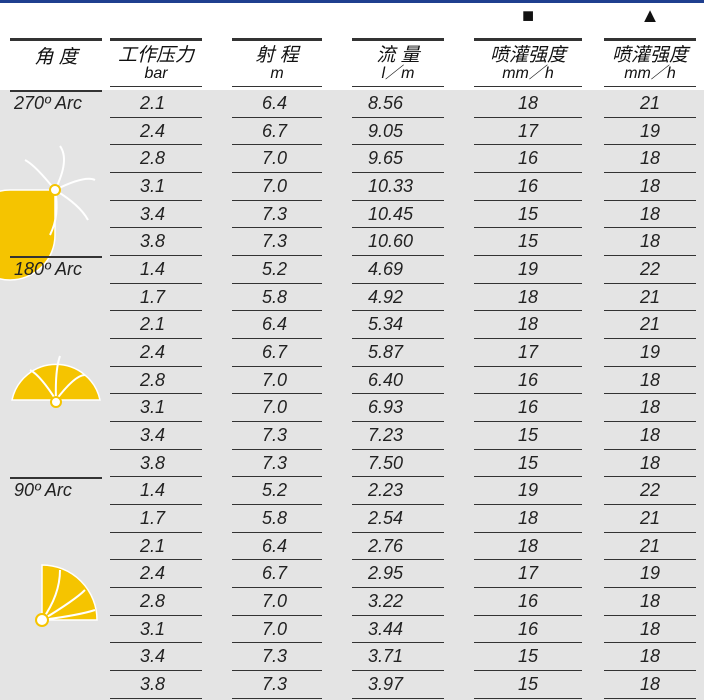 Image resolution: width=704 pixels, height=700 pixels. What do you see at coordinates (650, 490) in the screenshot?
I see `table-cell: 22` at bounding box center [650, 490].